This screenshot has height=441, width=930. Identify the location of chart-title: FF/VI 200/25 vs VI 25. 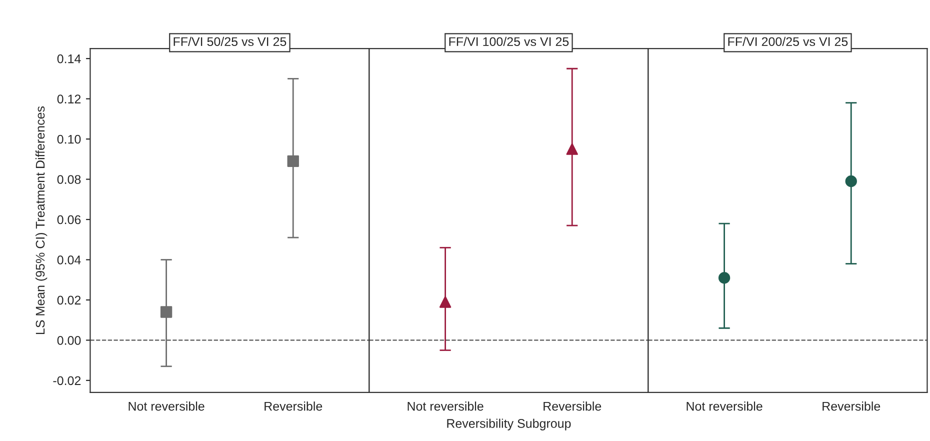
(788, 41).